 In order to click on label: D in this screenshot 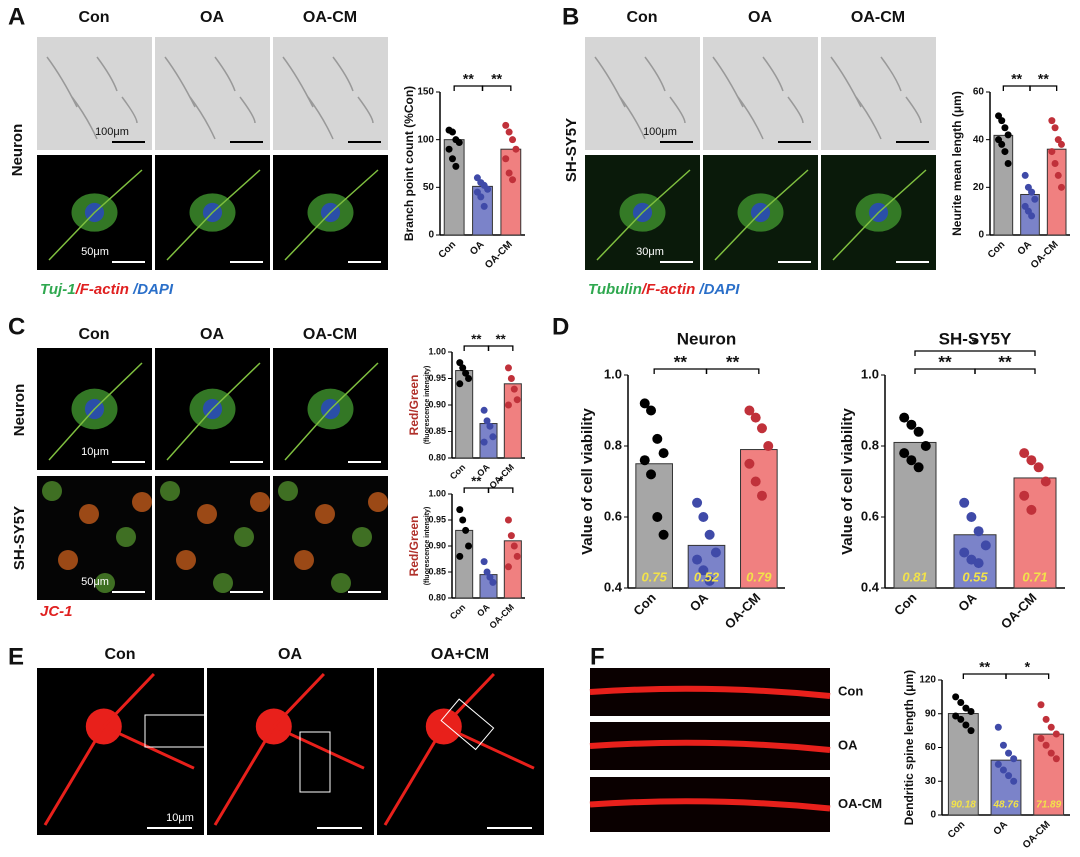, I will do `click(560, 326)`.